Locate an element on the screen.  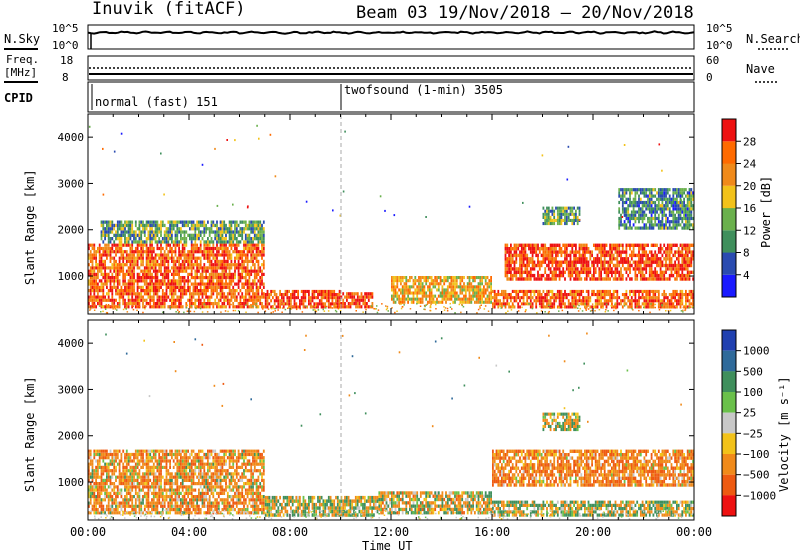
nsky-tick-bottom: 10^0 is located at coordinates (65, 45).